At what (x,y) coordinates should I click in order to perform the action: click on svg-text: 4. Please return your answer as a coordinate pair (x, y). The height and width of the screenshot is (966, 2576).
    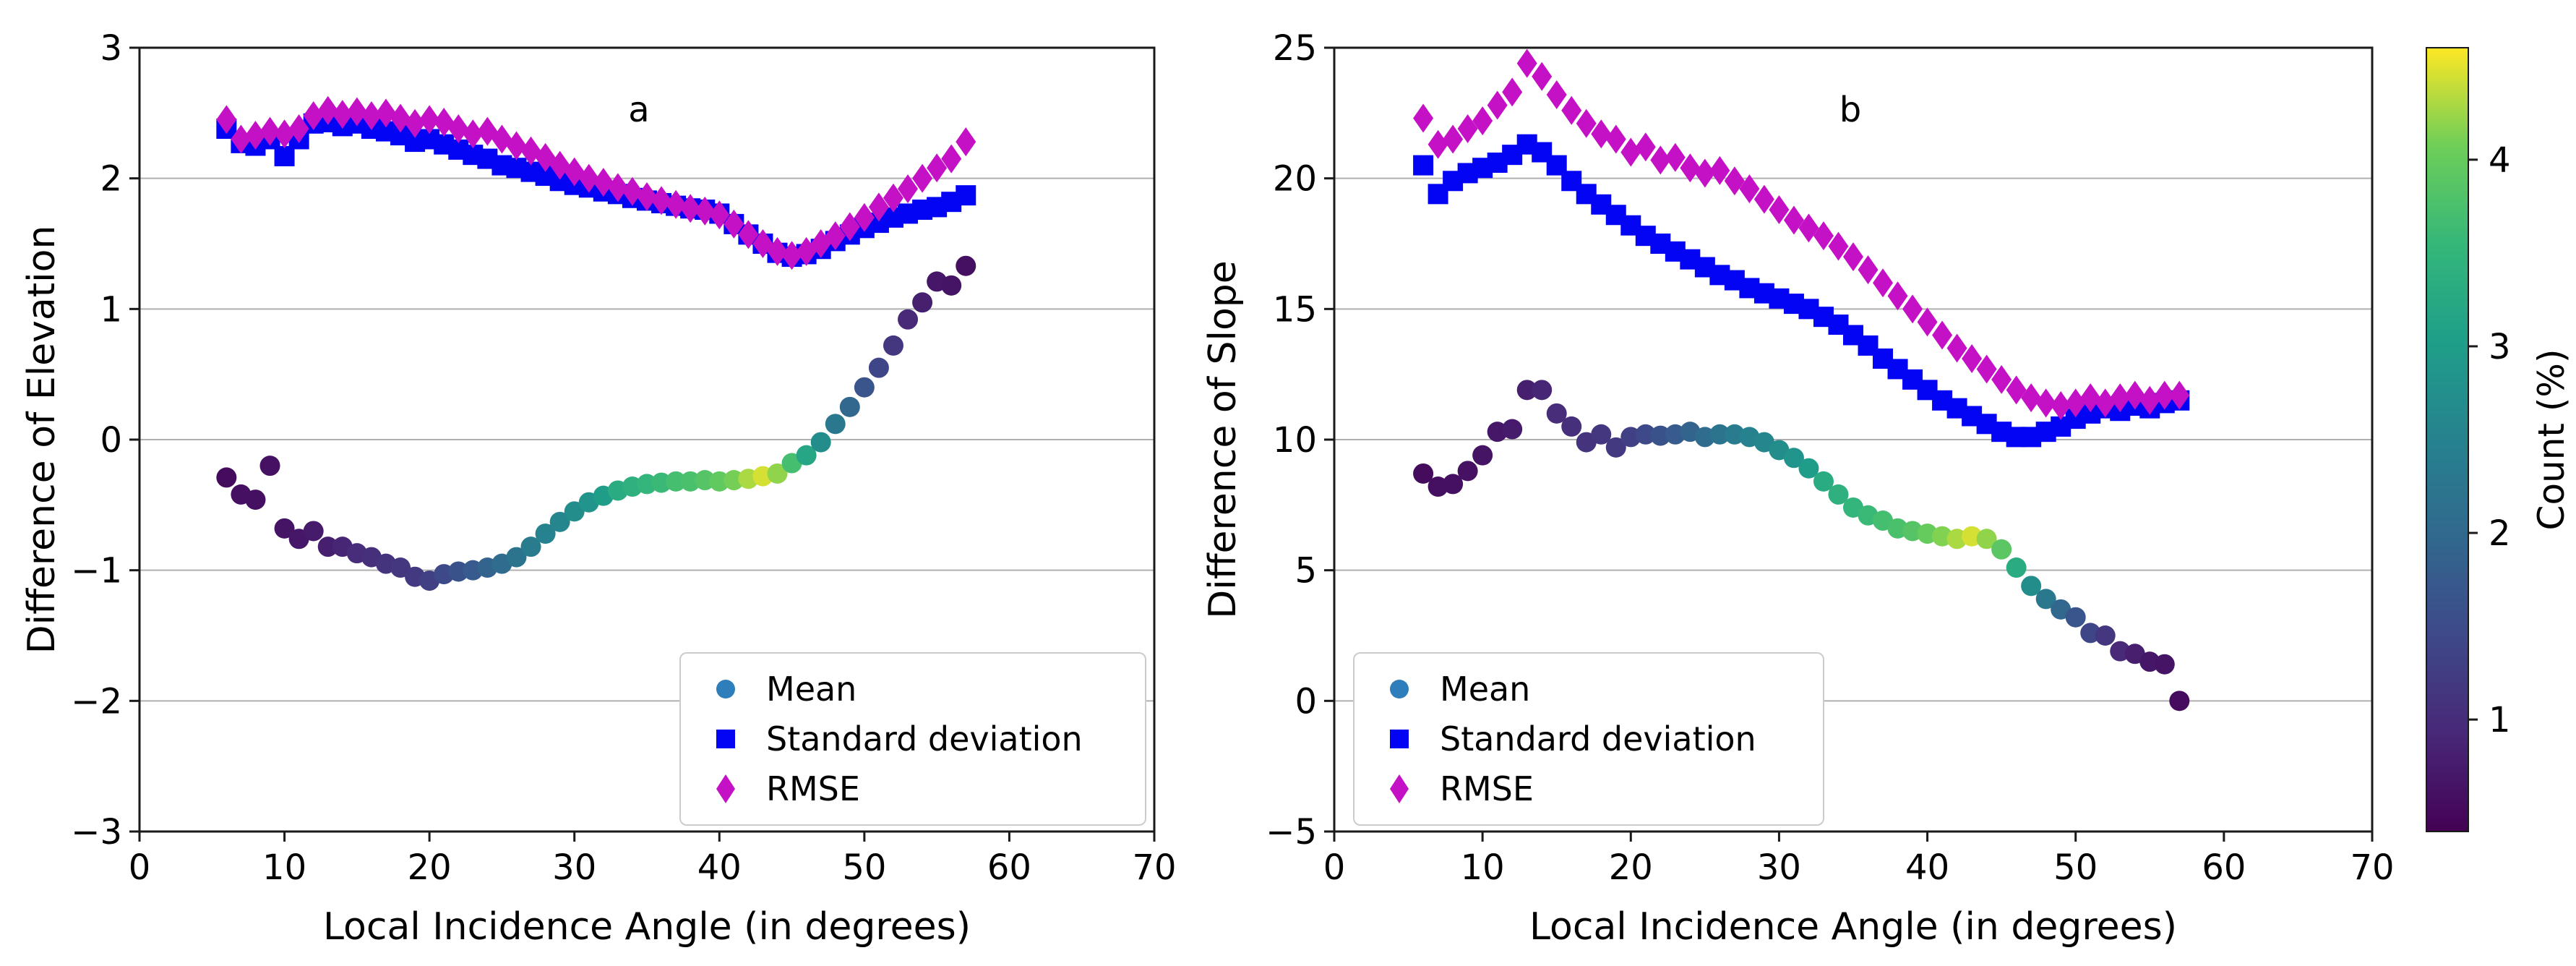
    Looking at the image, I should click on (2500, 160).